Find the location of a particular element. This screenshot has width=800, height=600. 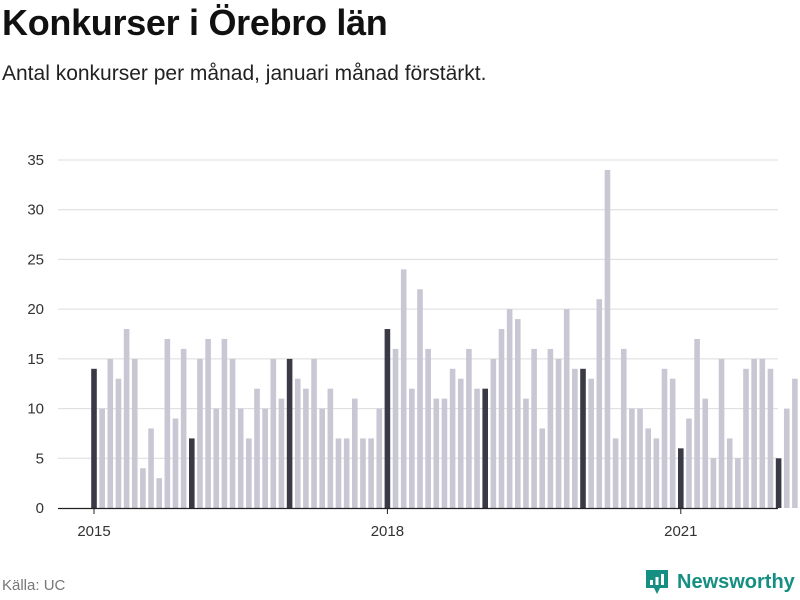

x-tick-label: 2015 is located at coordinates (93, 531).